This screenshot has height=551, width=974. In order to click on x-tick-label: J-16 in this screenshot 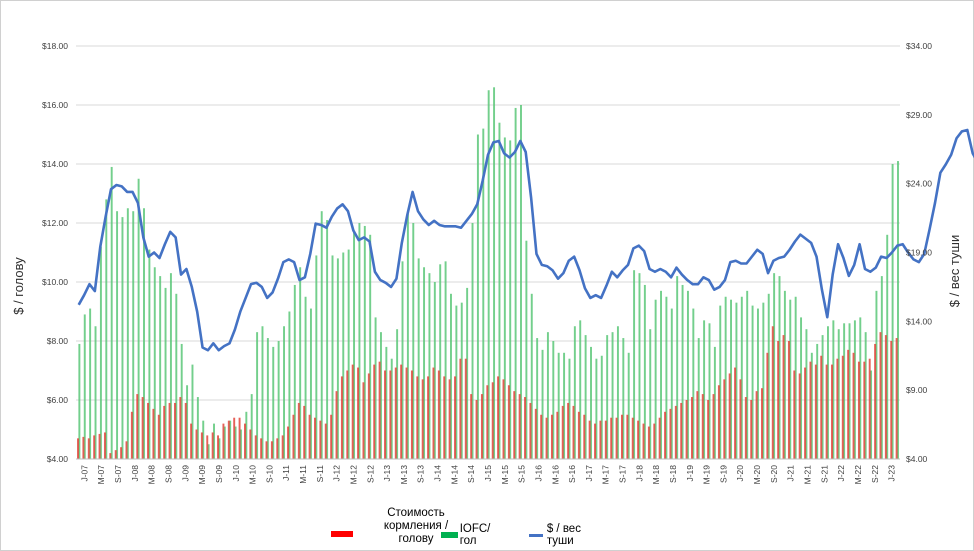, I will do `click(538, 473)`.